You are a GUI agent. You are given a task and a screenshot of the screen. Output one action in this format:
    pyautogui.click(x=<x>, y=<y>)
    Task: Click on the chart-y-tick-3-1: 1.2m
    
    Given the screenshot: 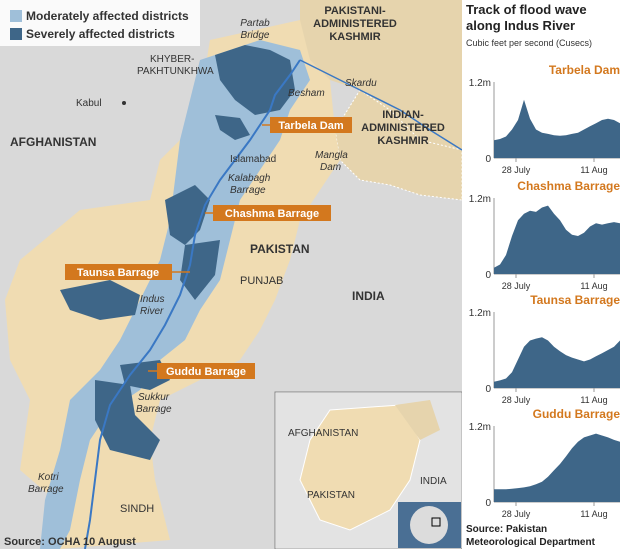 What is the action you would take?
    pyautogui.click(x=480, y=427)
    